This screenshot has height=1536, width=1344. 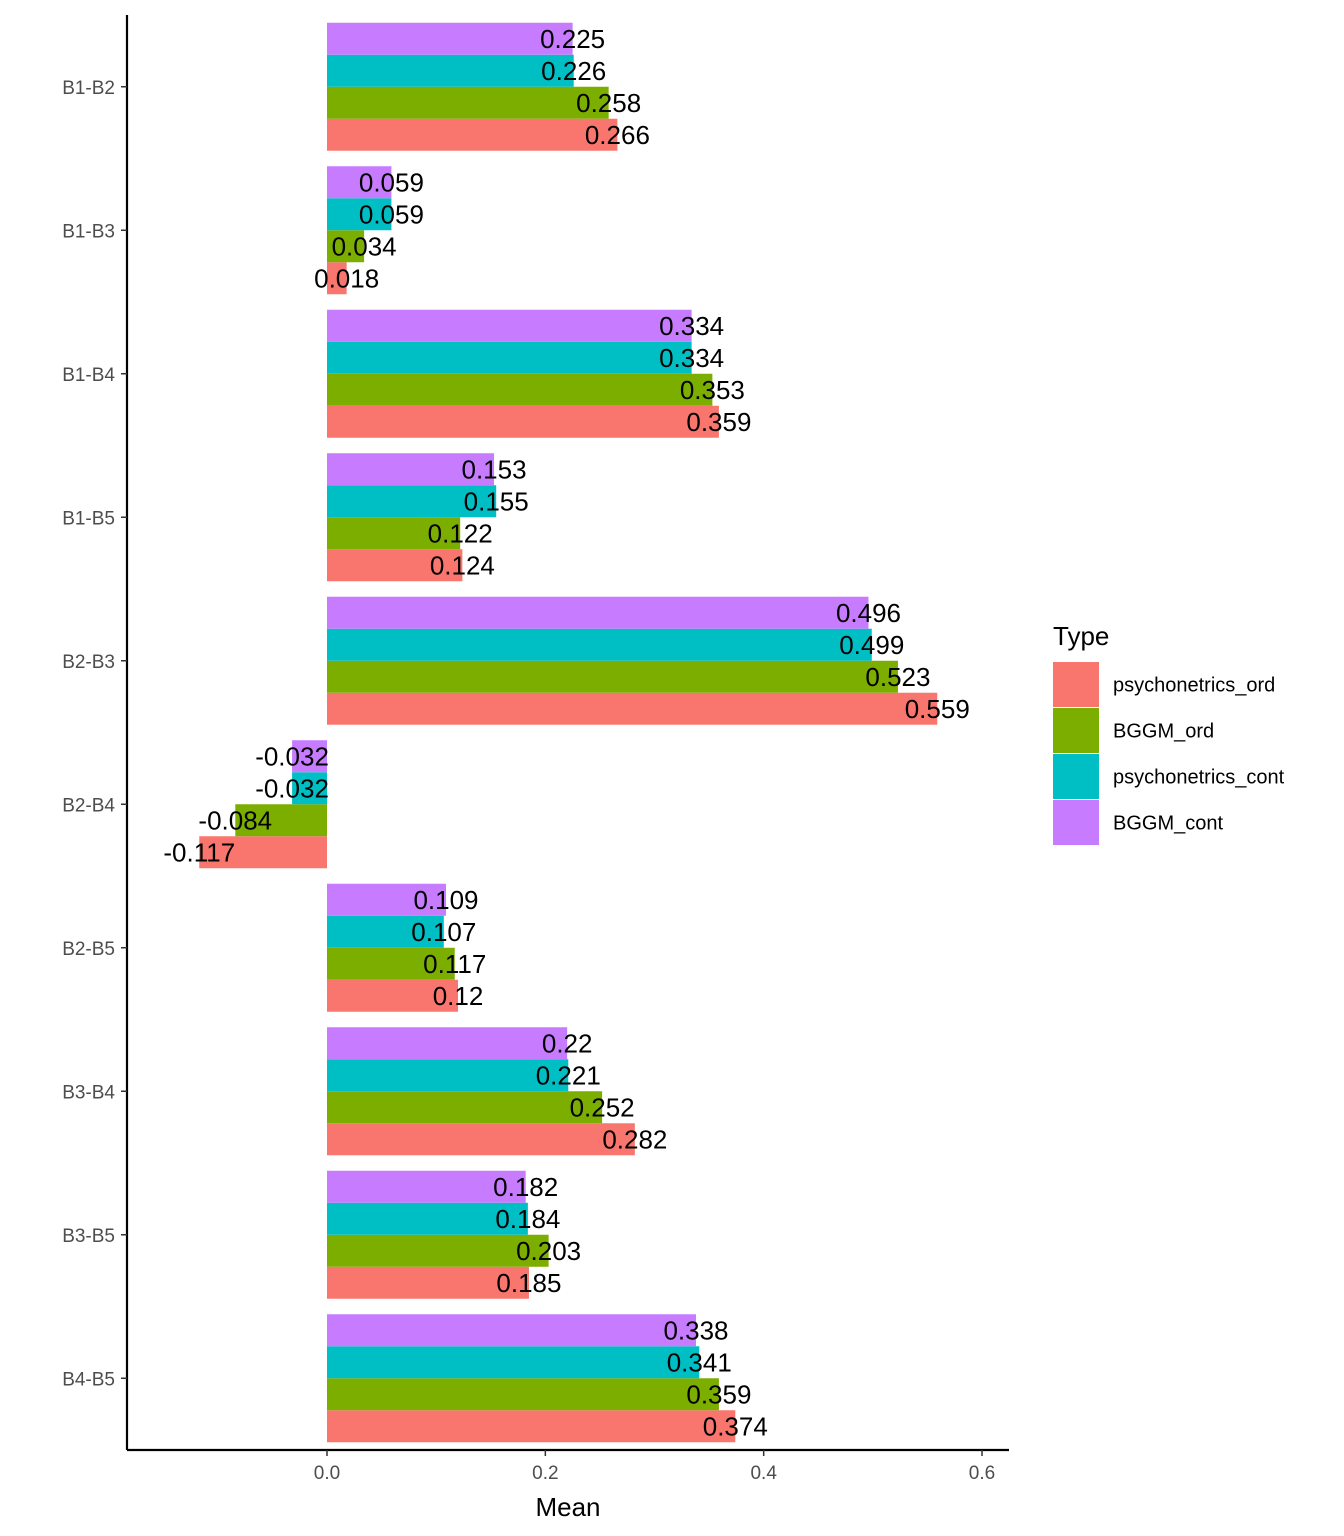 What do you see at coordinates (612, 676) in the screenshot?
I see `bar-B2-B3-BGGM_ord` at bounding box center [612, 676].